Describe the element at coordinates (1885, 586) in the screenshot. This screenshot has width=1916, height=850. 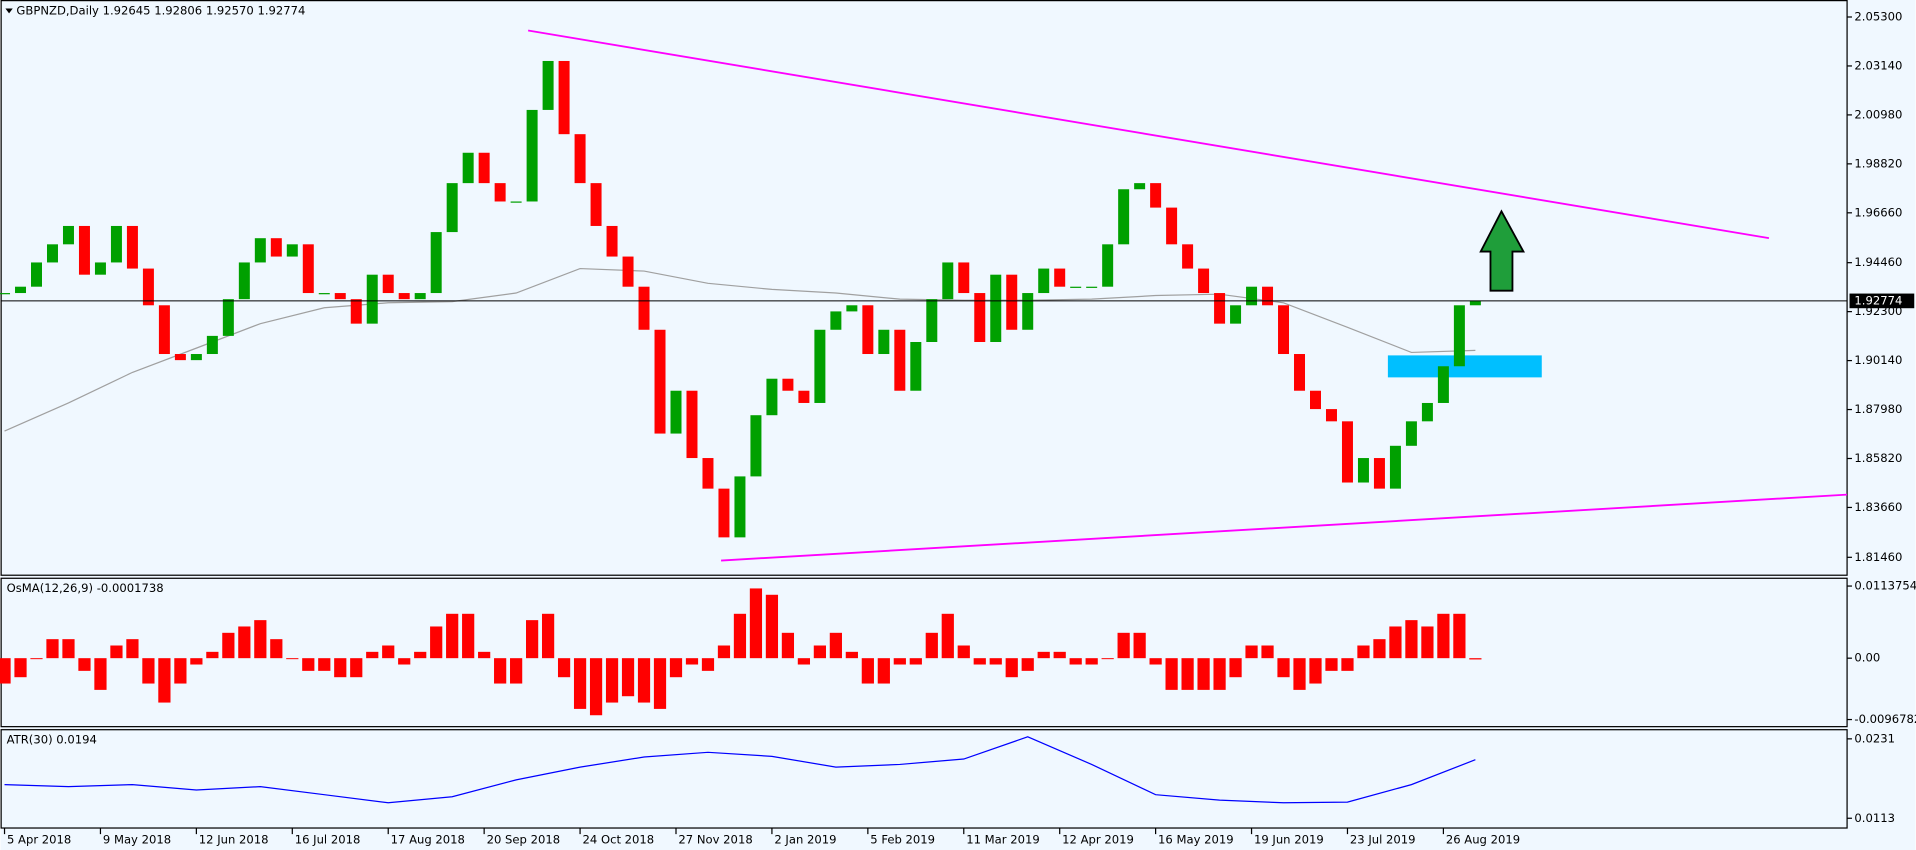
I see `y-tick-label: 0.0113754` at that location.